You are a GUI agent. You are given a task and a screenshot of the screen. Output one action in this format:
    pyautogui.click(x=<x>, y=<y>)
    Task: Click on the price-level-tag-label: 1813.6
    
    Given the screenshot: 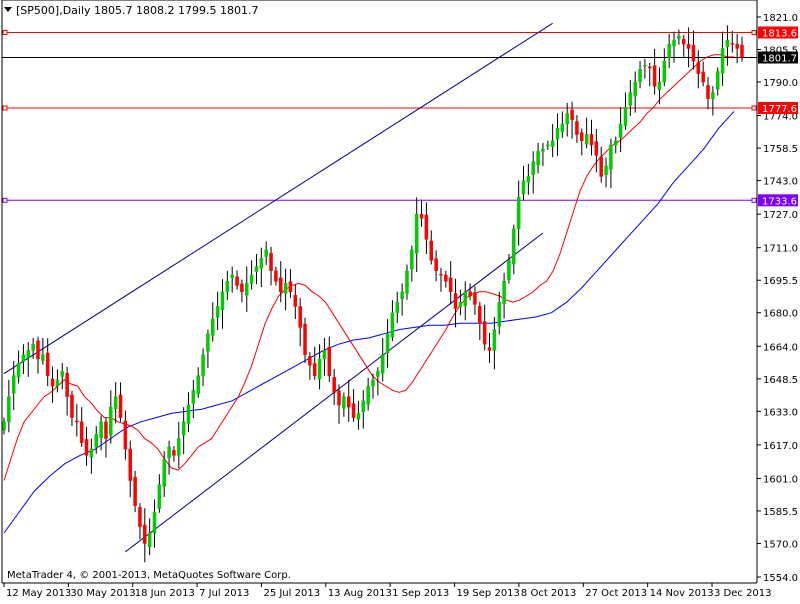 What is the action you would take?
    pyautogui.click(x=779, y=34)
    